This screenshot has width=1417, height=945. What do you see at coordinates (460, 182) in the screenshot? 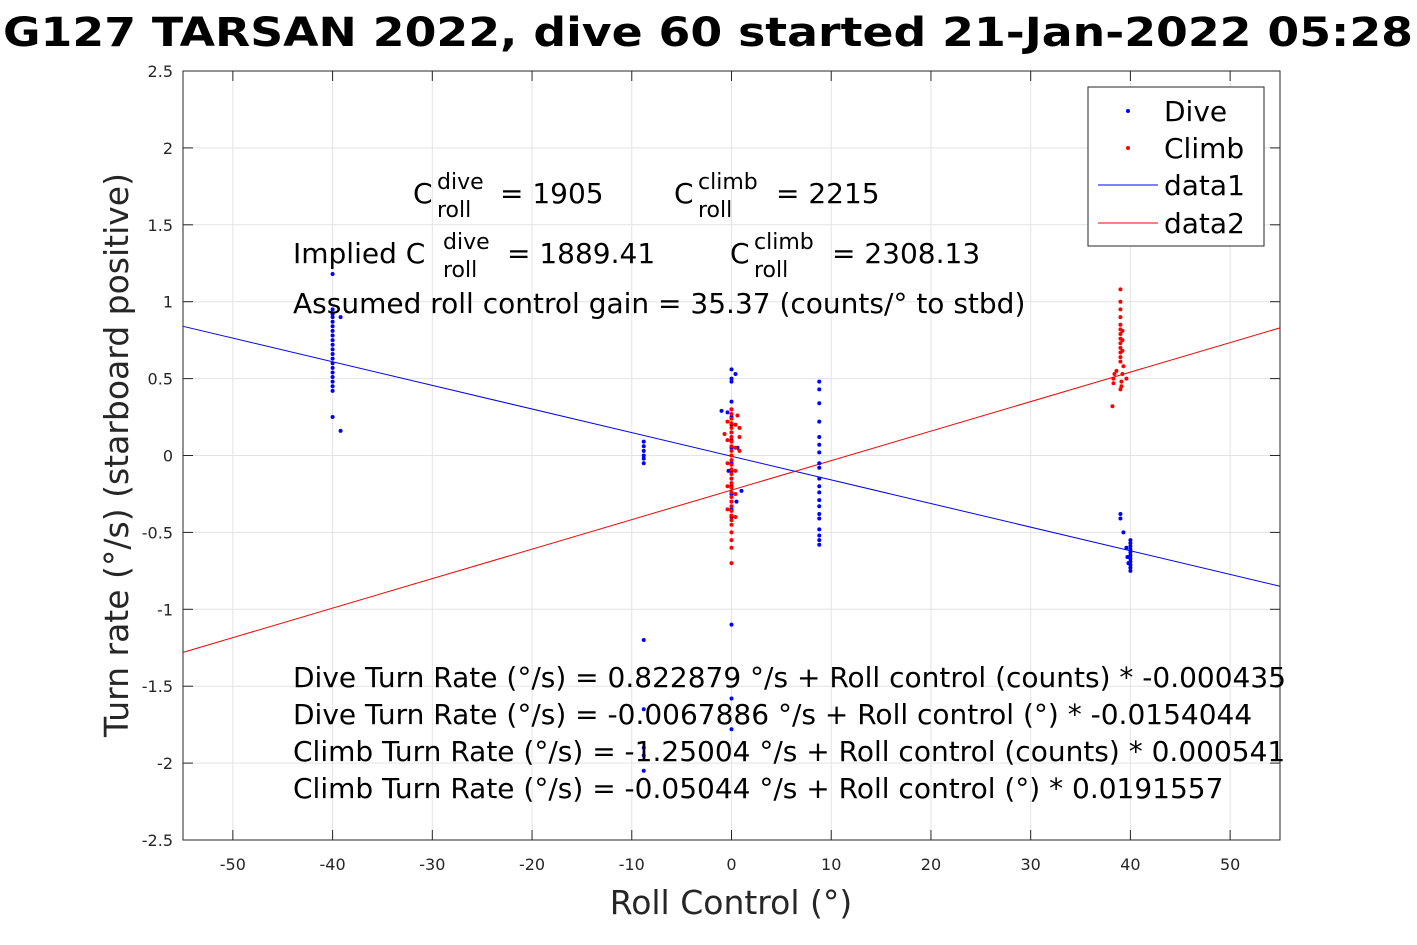
I see `c-roll-dive-sup: dive` at bounding box center [460, 182].